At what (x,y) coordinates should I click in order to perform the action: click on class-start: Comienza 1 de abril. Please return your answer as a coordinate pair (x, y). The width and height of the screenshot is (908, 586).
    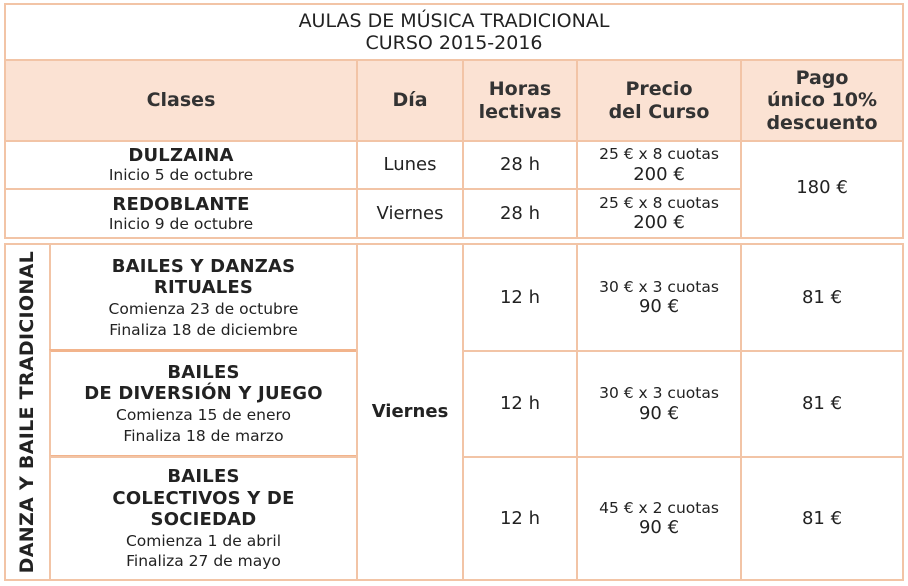
    Looking at the image, I should click on (203, 541).